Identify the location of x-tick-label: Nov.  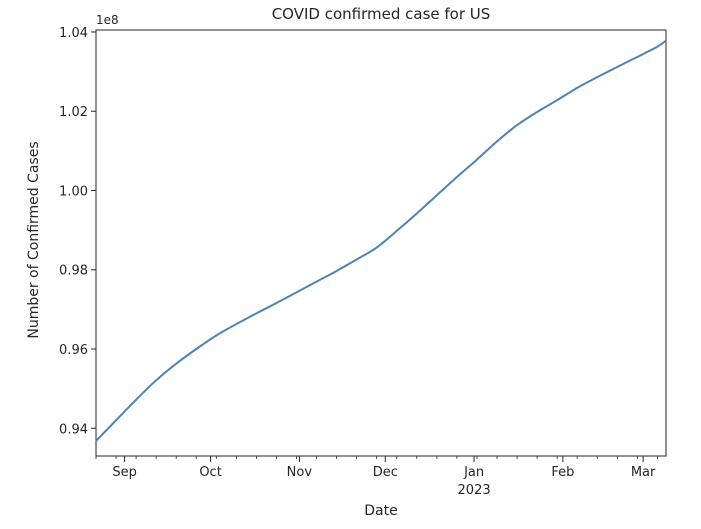
(300, 472).